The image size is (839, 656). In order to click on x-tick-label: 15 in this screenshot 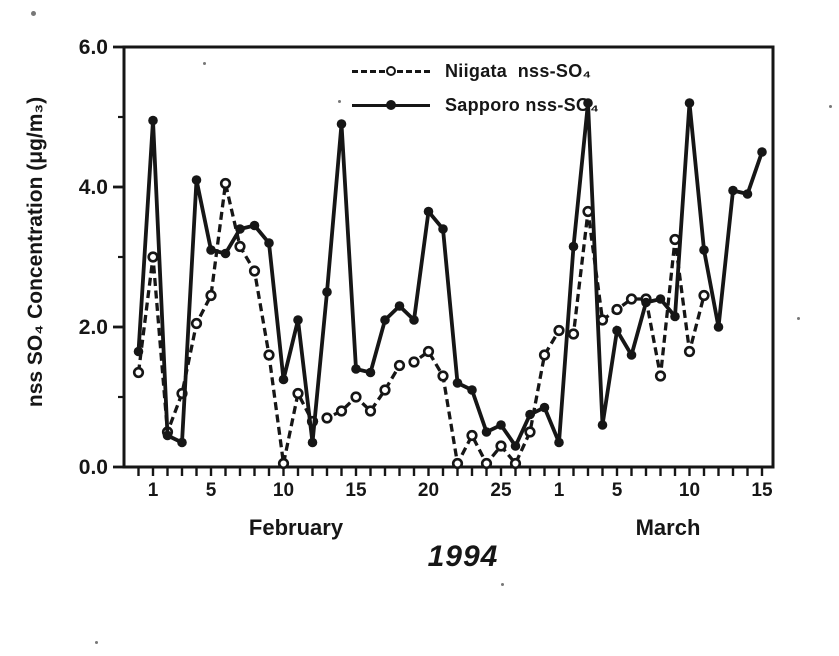, I will do `click(762, 490)`.